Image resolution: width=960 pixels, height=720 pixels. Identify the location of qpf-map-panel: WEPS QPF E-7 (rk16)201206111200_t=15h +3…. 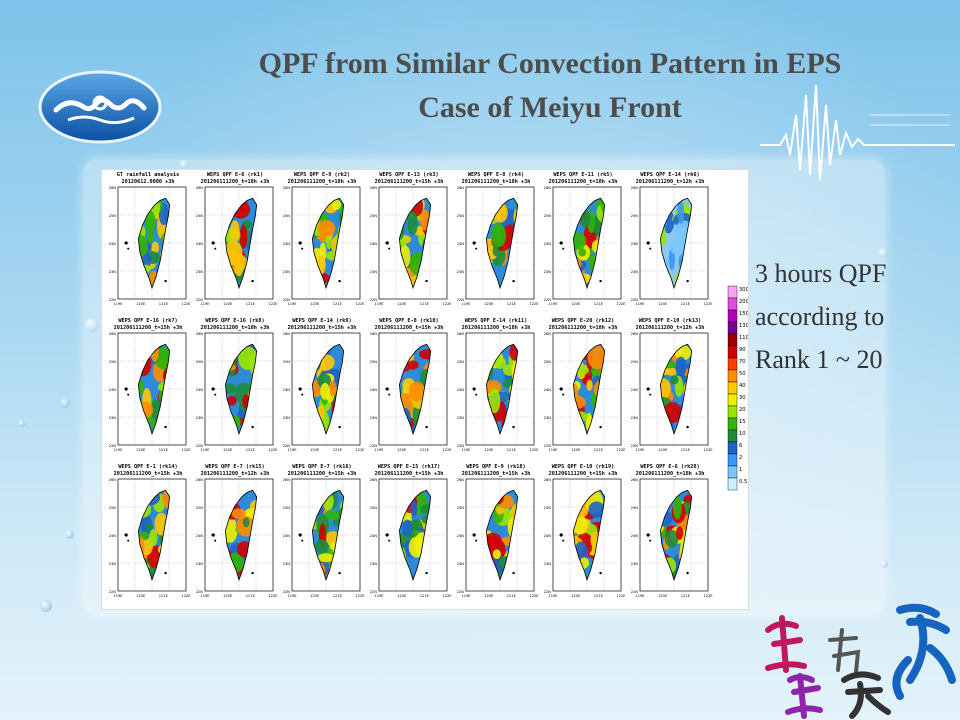
(324, 531).